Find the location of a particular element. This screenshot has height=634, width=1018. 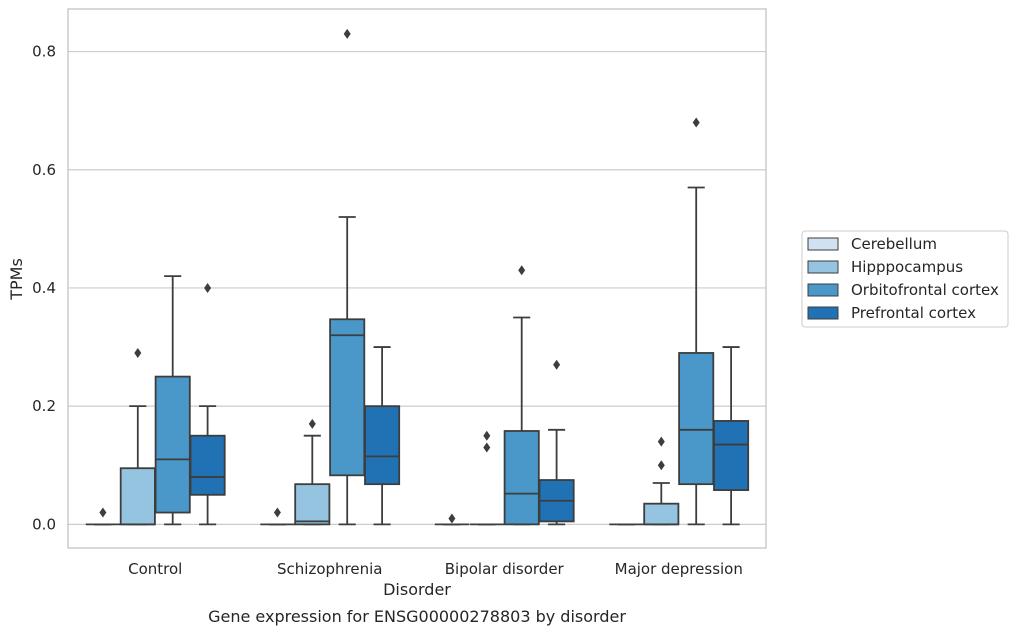

x-tick-label: Bipolar disorder is located at coordinates (505, 569).